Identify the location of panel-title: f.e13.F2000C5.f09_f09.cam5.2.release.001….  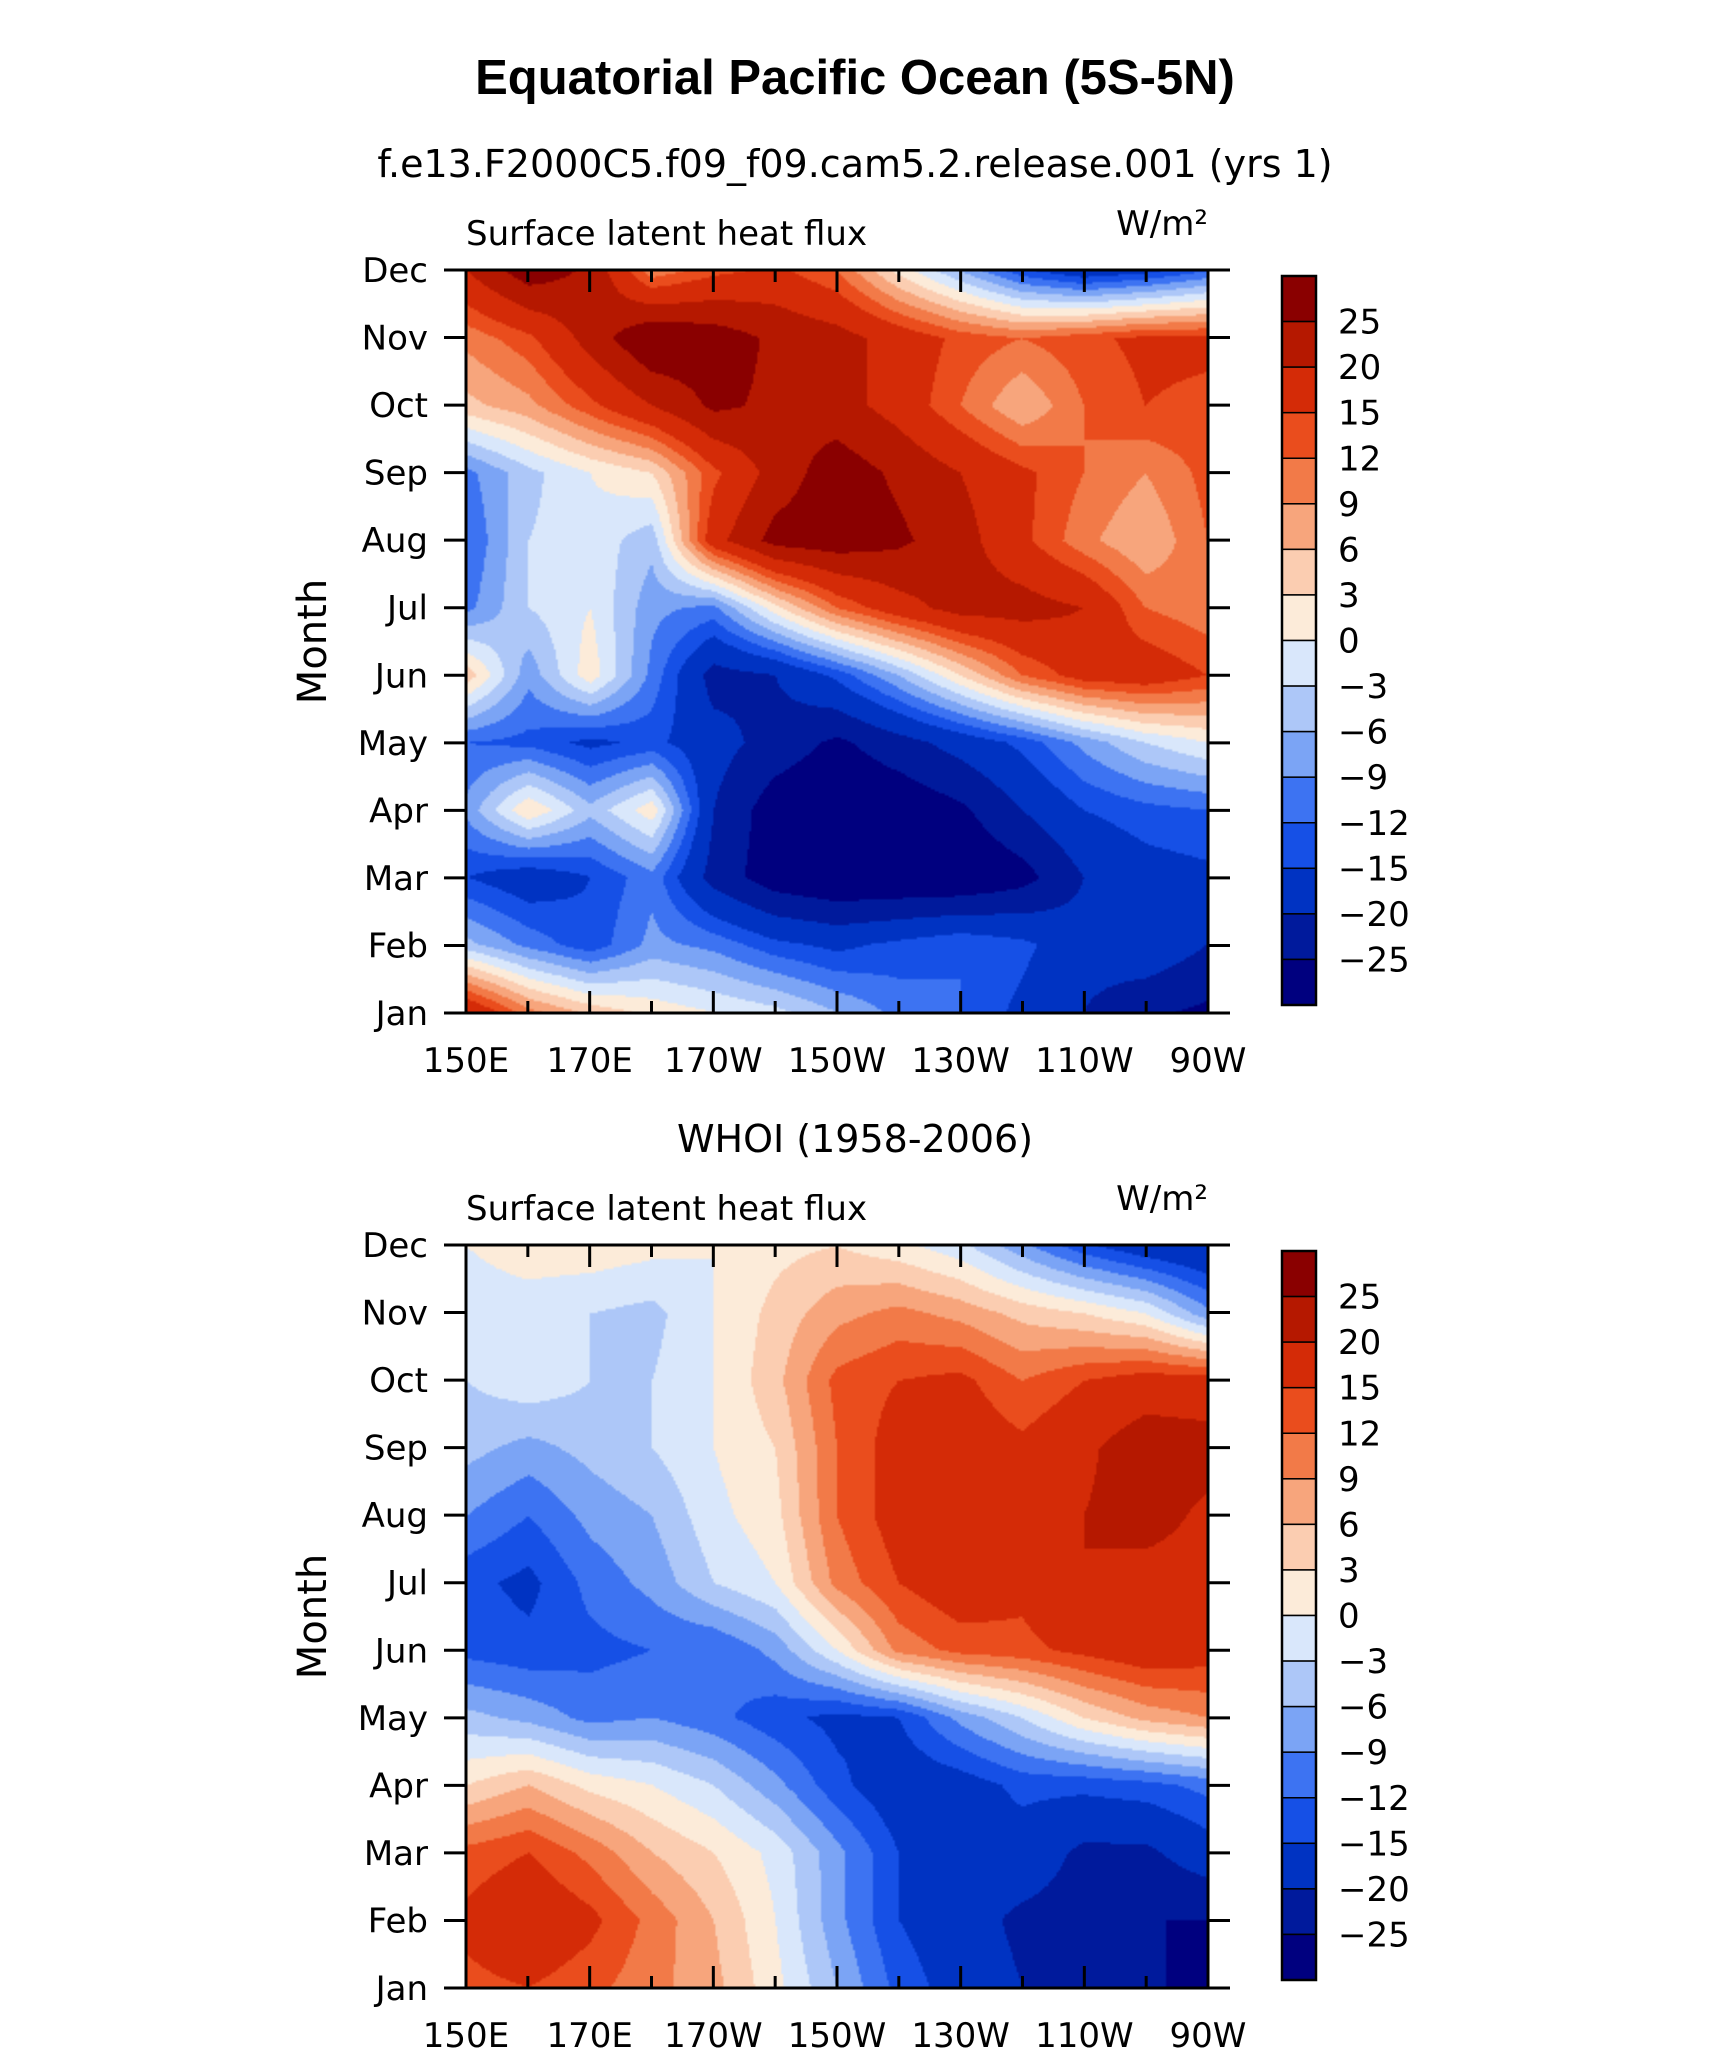
(854, 164).